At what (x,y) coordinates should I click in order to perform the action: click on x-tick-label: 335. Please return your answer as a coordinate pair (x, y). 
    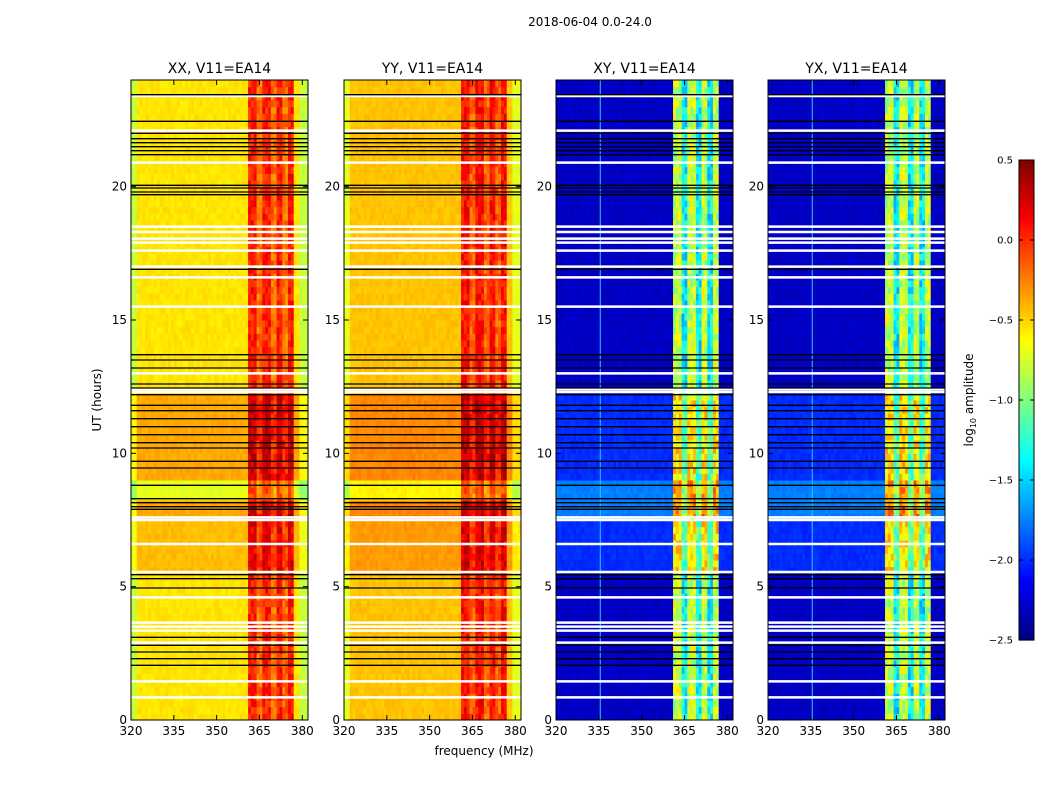
    Looking at the image, I should click on (173, 731).